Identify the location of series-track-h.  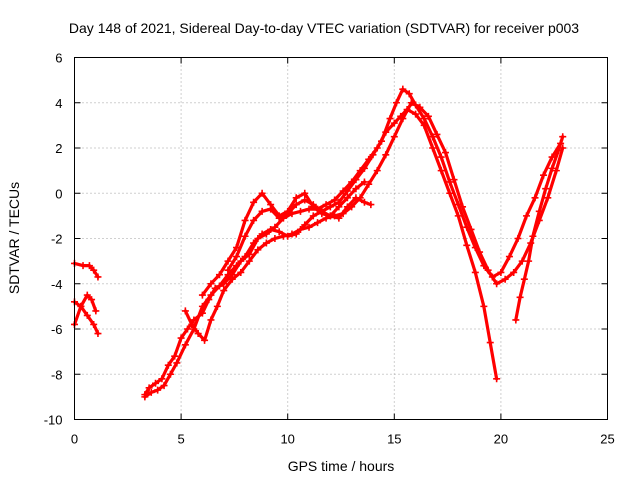
(299, 234).